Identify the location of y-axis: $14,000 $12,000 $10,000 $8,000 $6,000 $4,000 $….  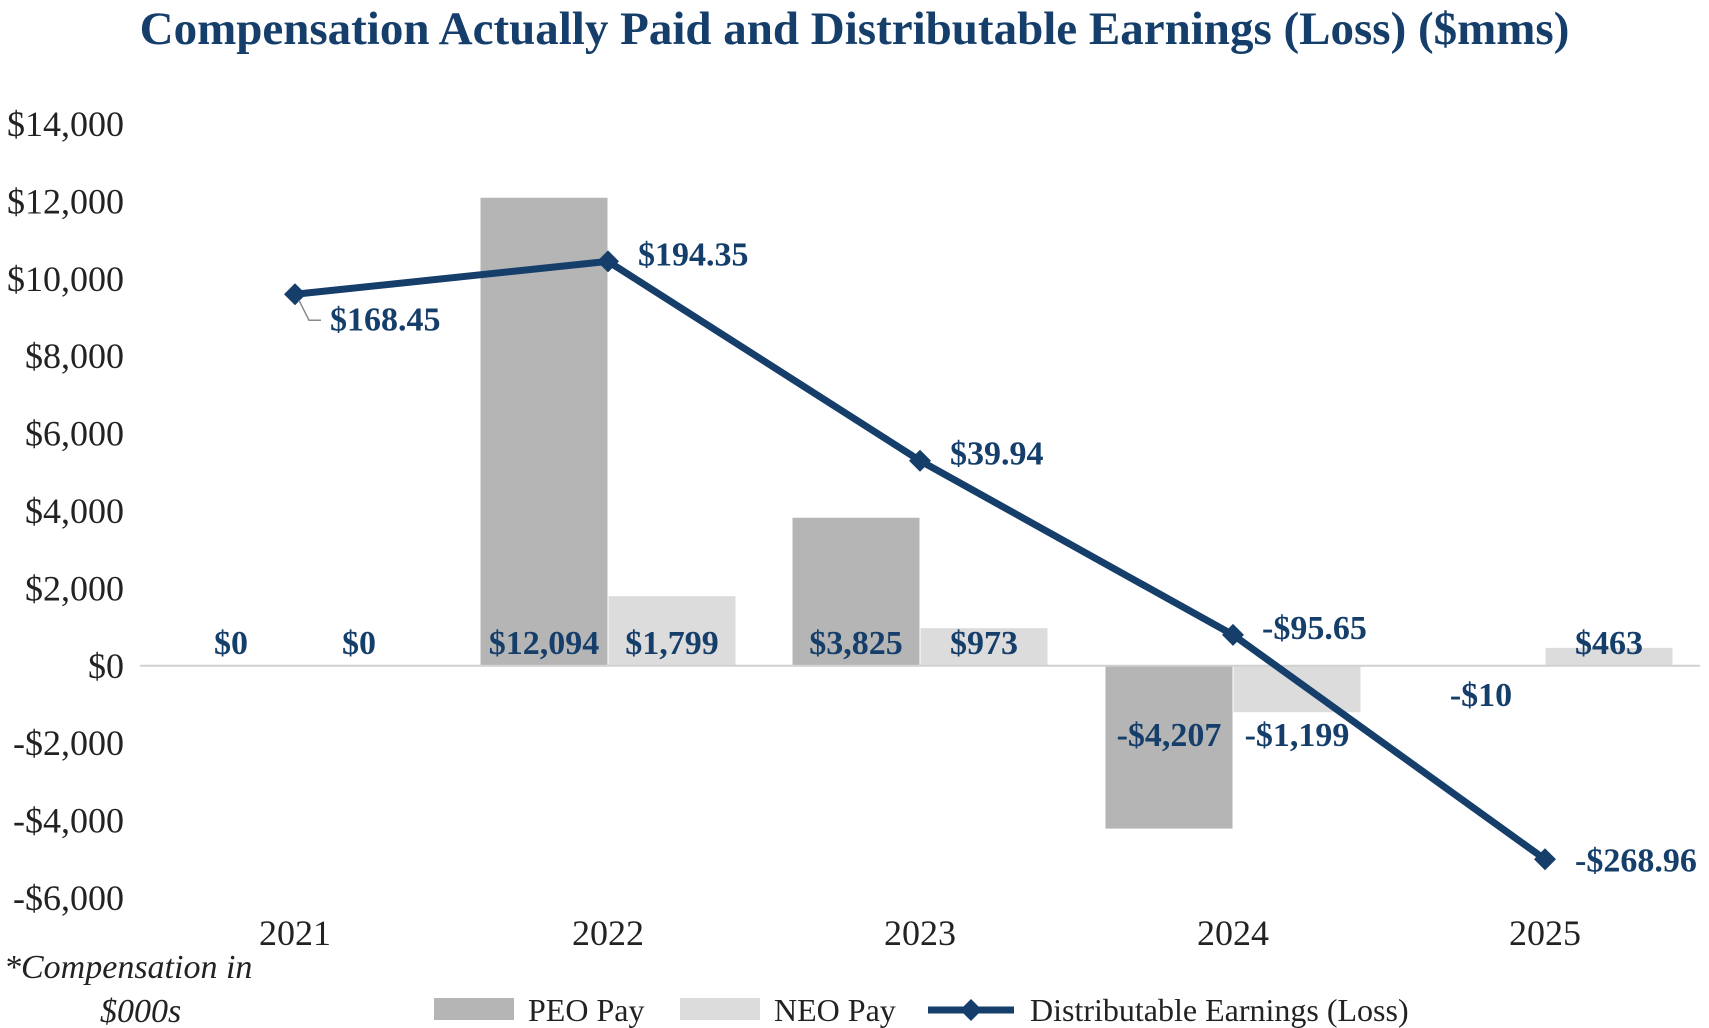
(65, 511).